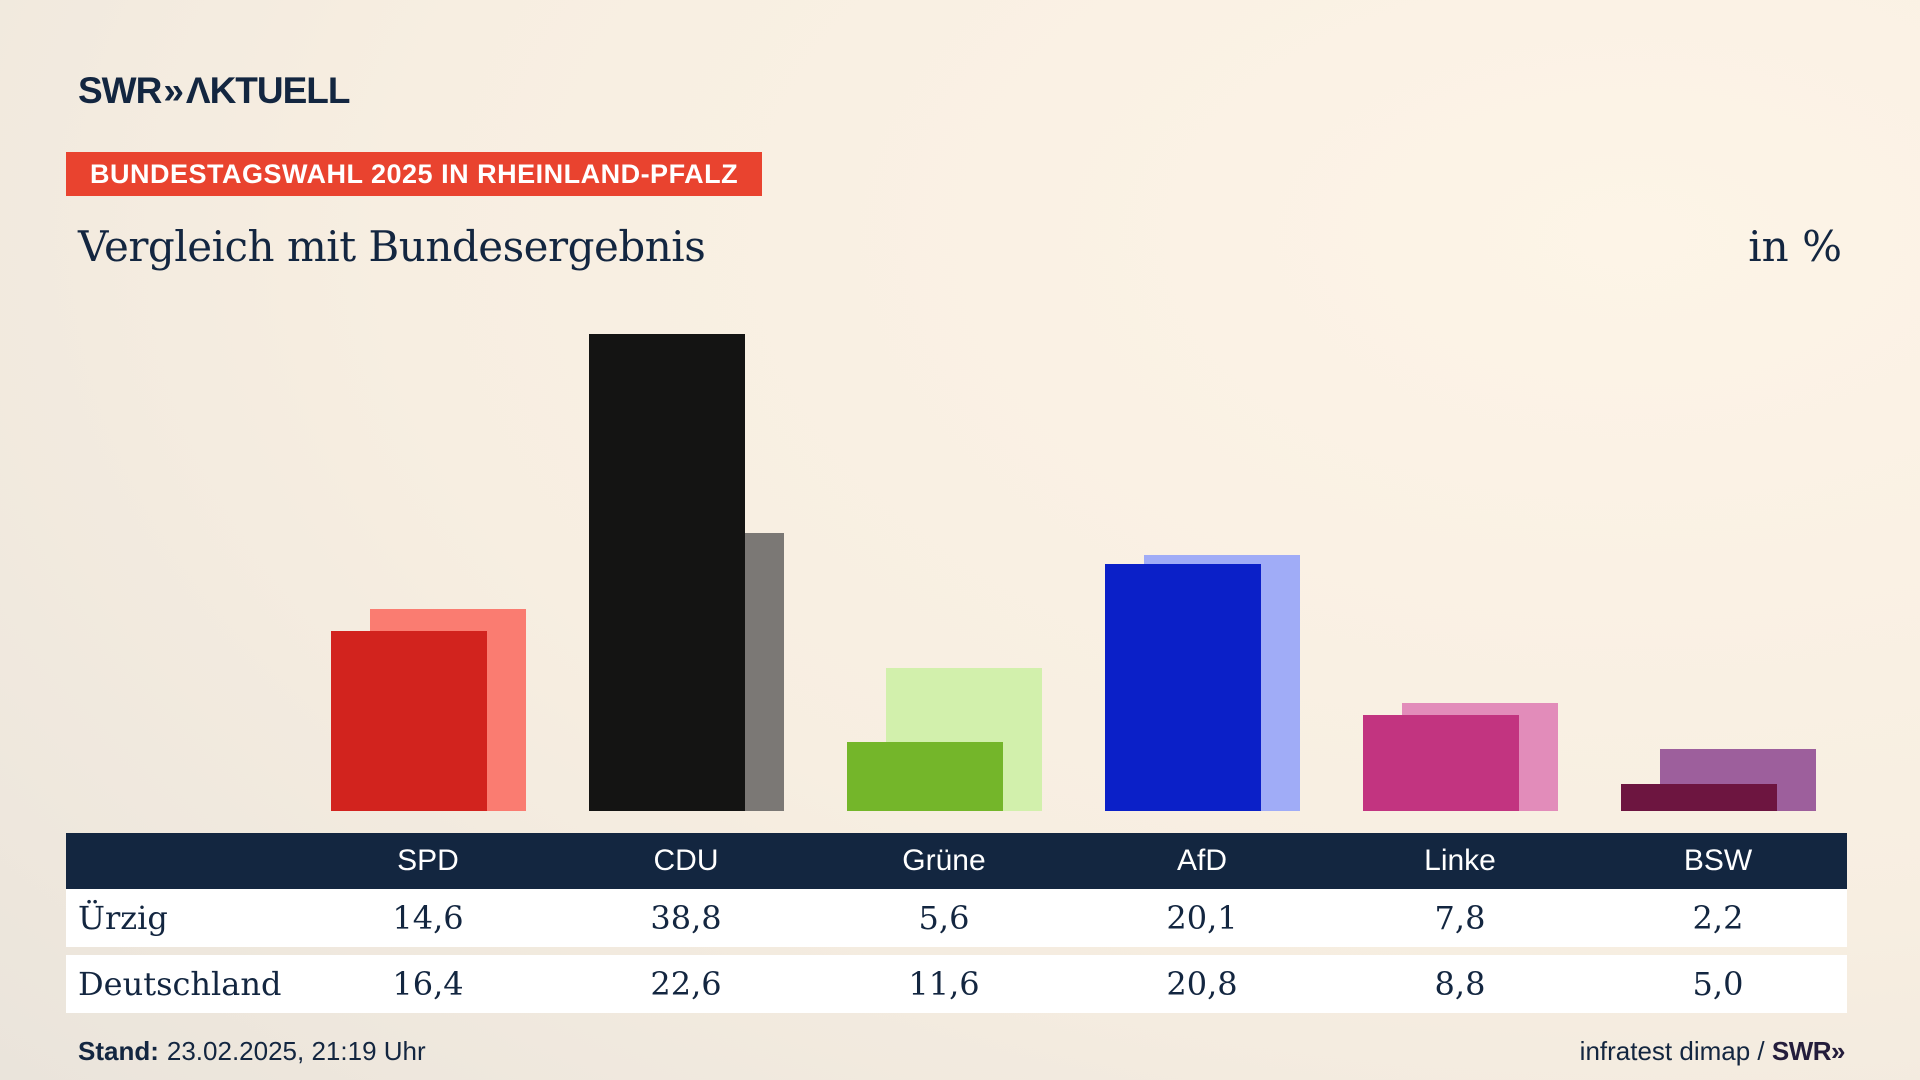 This screenshot has width=1920, height=1080. What do you see at coordinates (1675, 1051) in the screenshot?
I see `source-text: infratest dimap /` at bounding box center [1675, 1051].